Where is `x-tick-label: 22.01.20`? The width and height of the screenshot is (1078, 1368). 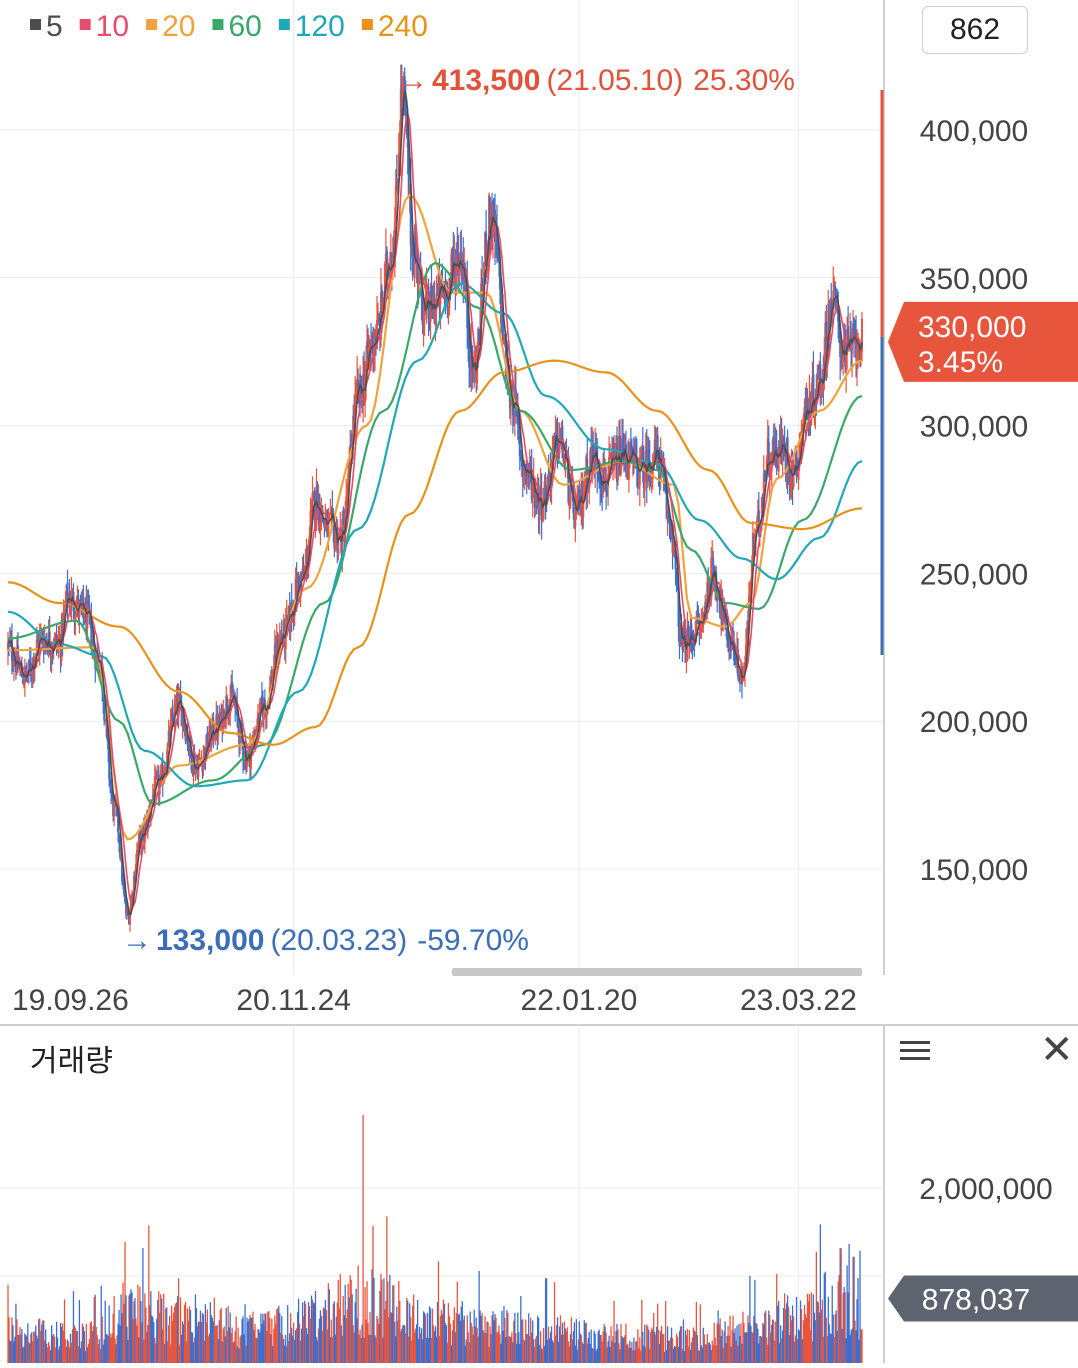
x-tick-label: 22.01.20 is located at coordinates (579, 1000).